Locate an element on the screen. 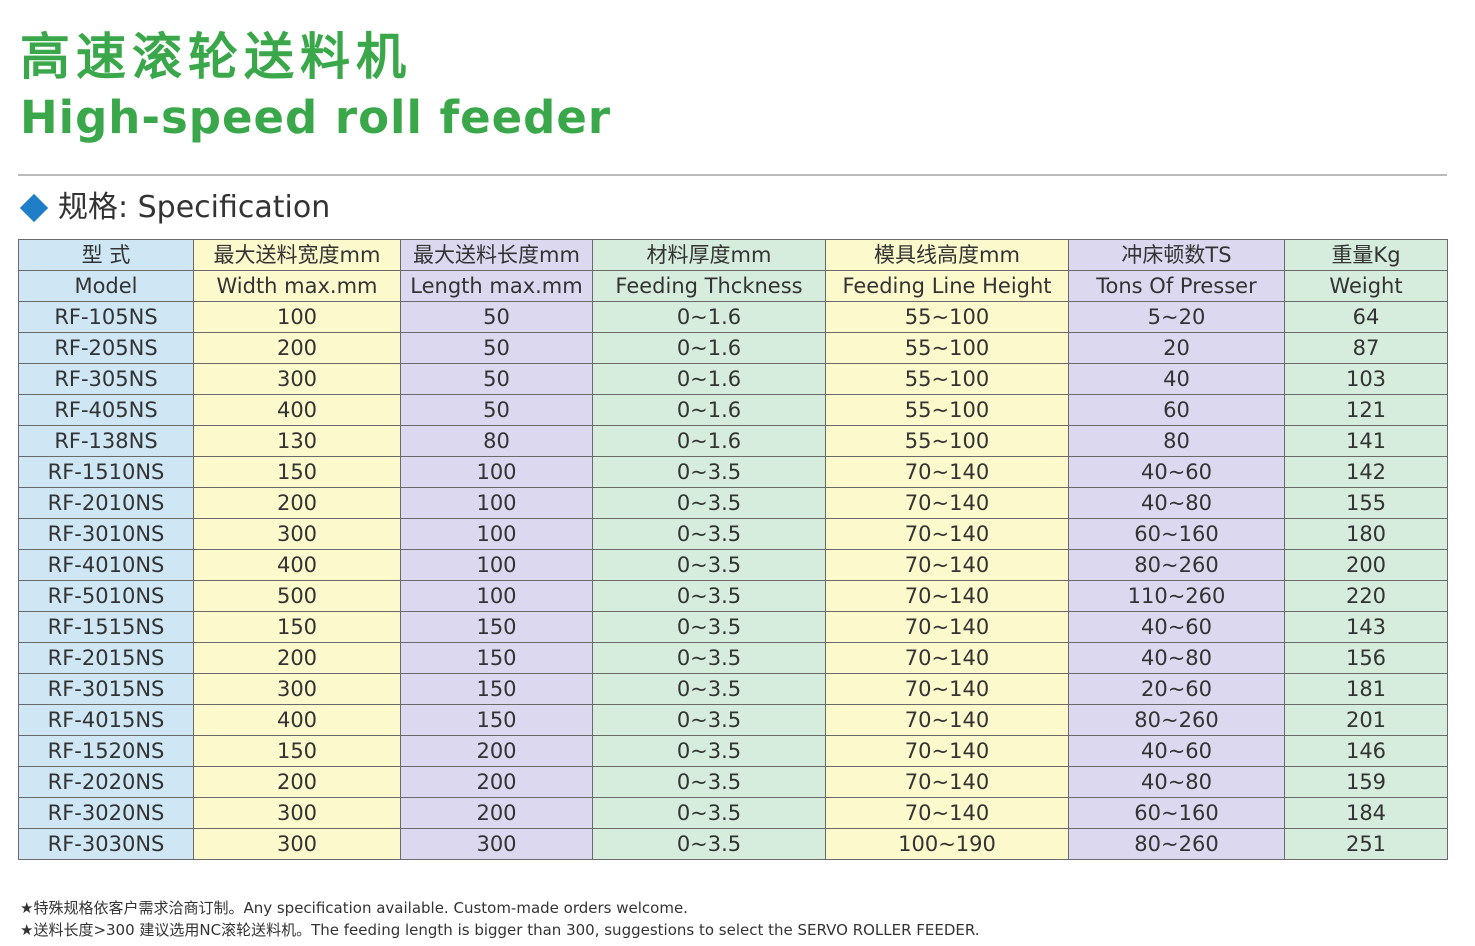 Image resolution: width=1475 pixels, height=946 pixels. table-cell: 最大送料长度mm is located at coordinates (496, 255).